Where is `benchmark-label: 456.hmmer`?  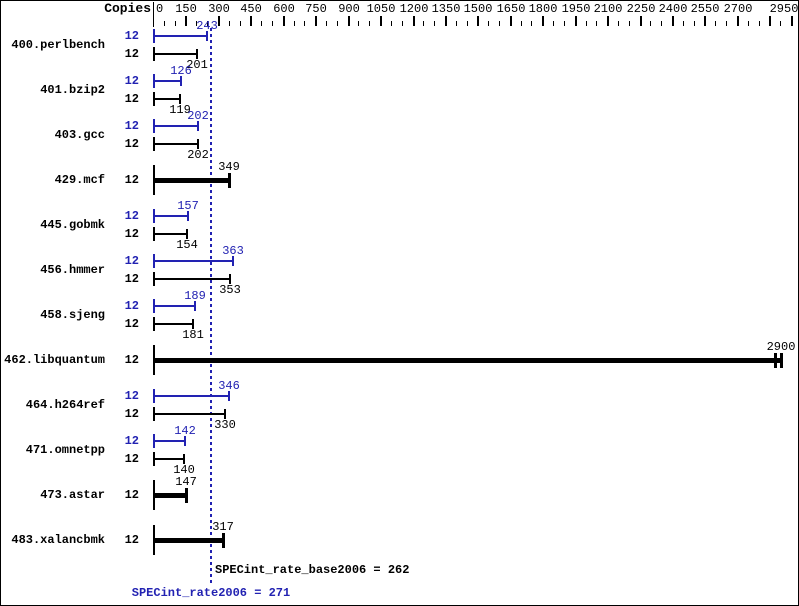 benchmark-label: 456.hmmer is located at coordinates (72, 270).